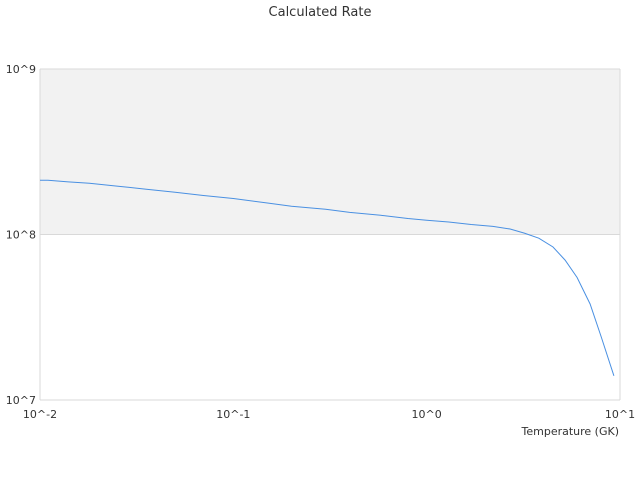 This screenshot has width=640, height=480. I want to click on y-tick-label: 10^8, so click(21, 235).